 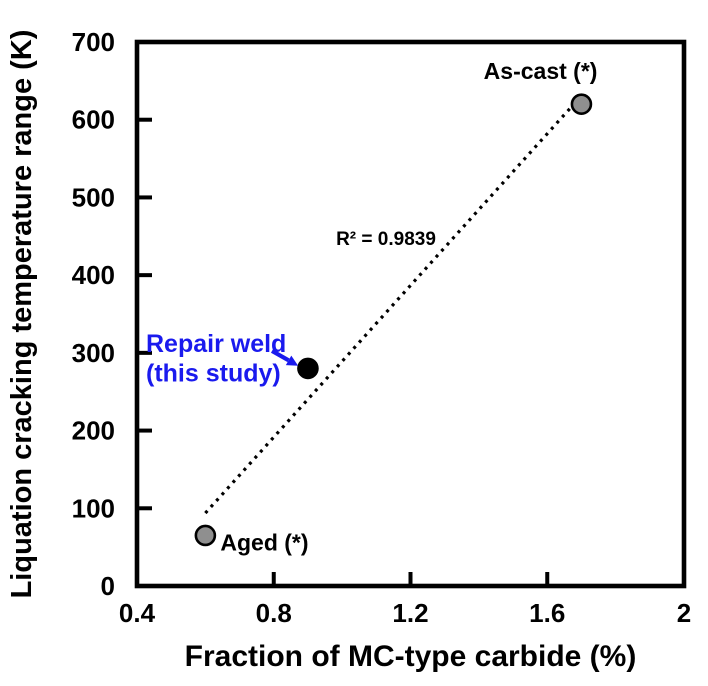 What do you see at coordinates (386, 239) in the screenshot?
I see `r-squared-label: R² = 0.9839` at bounding box center [386, 239].